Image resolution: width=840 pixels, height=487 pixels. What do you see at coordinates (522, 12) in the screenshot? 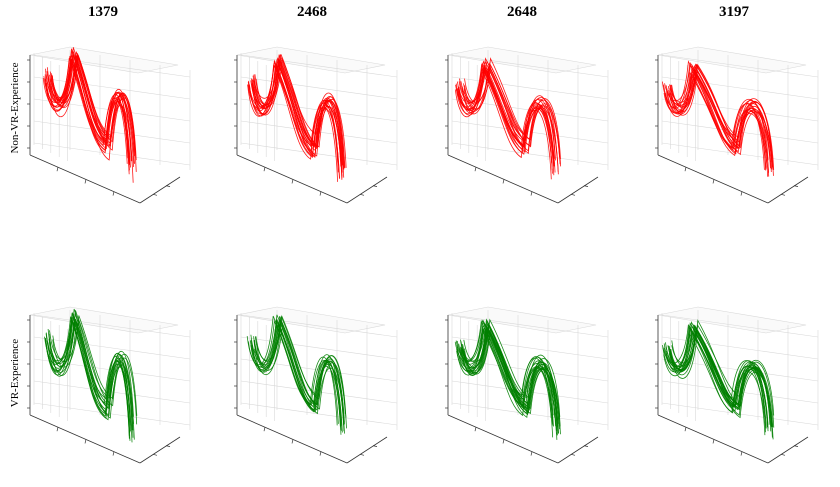
I see `column-title-3: 2648` at bounding box center [522, 12].